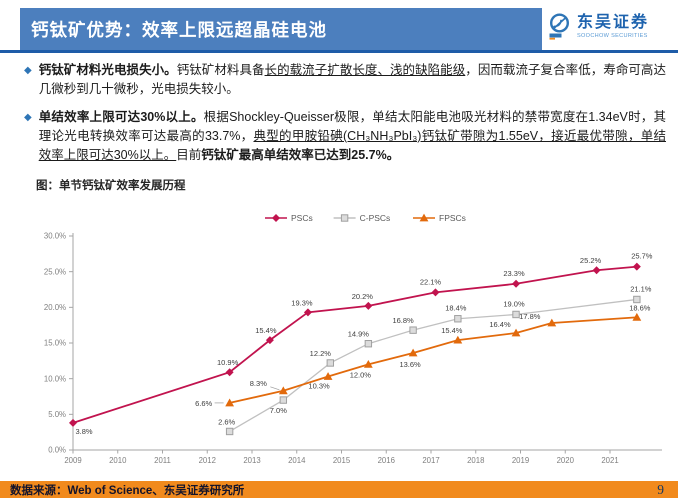  What do you see at coordinates (520, 460) in the screenshot?
I see `svg-text: 2019` at bounding box center [520, 460].